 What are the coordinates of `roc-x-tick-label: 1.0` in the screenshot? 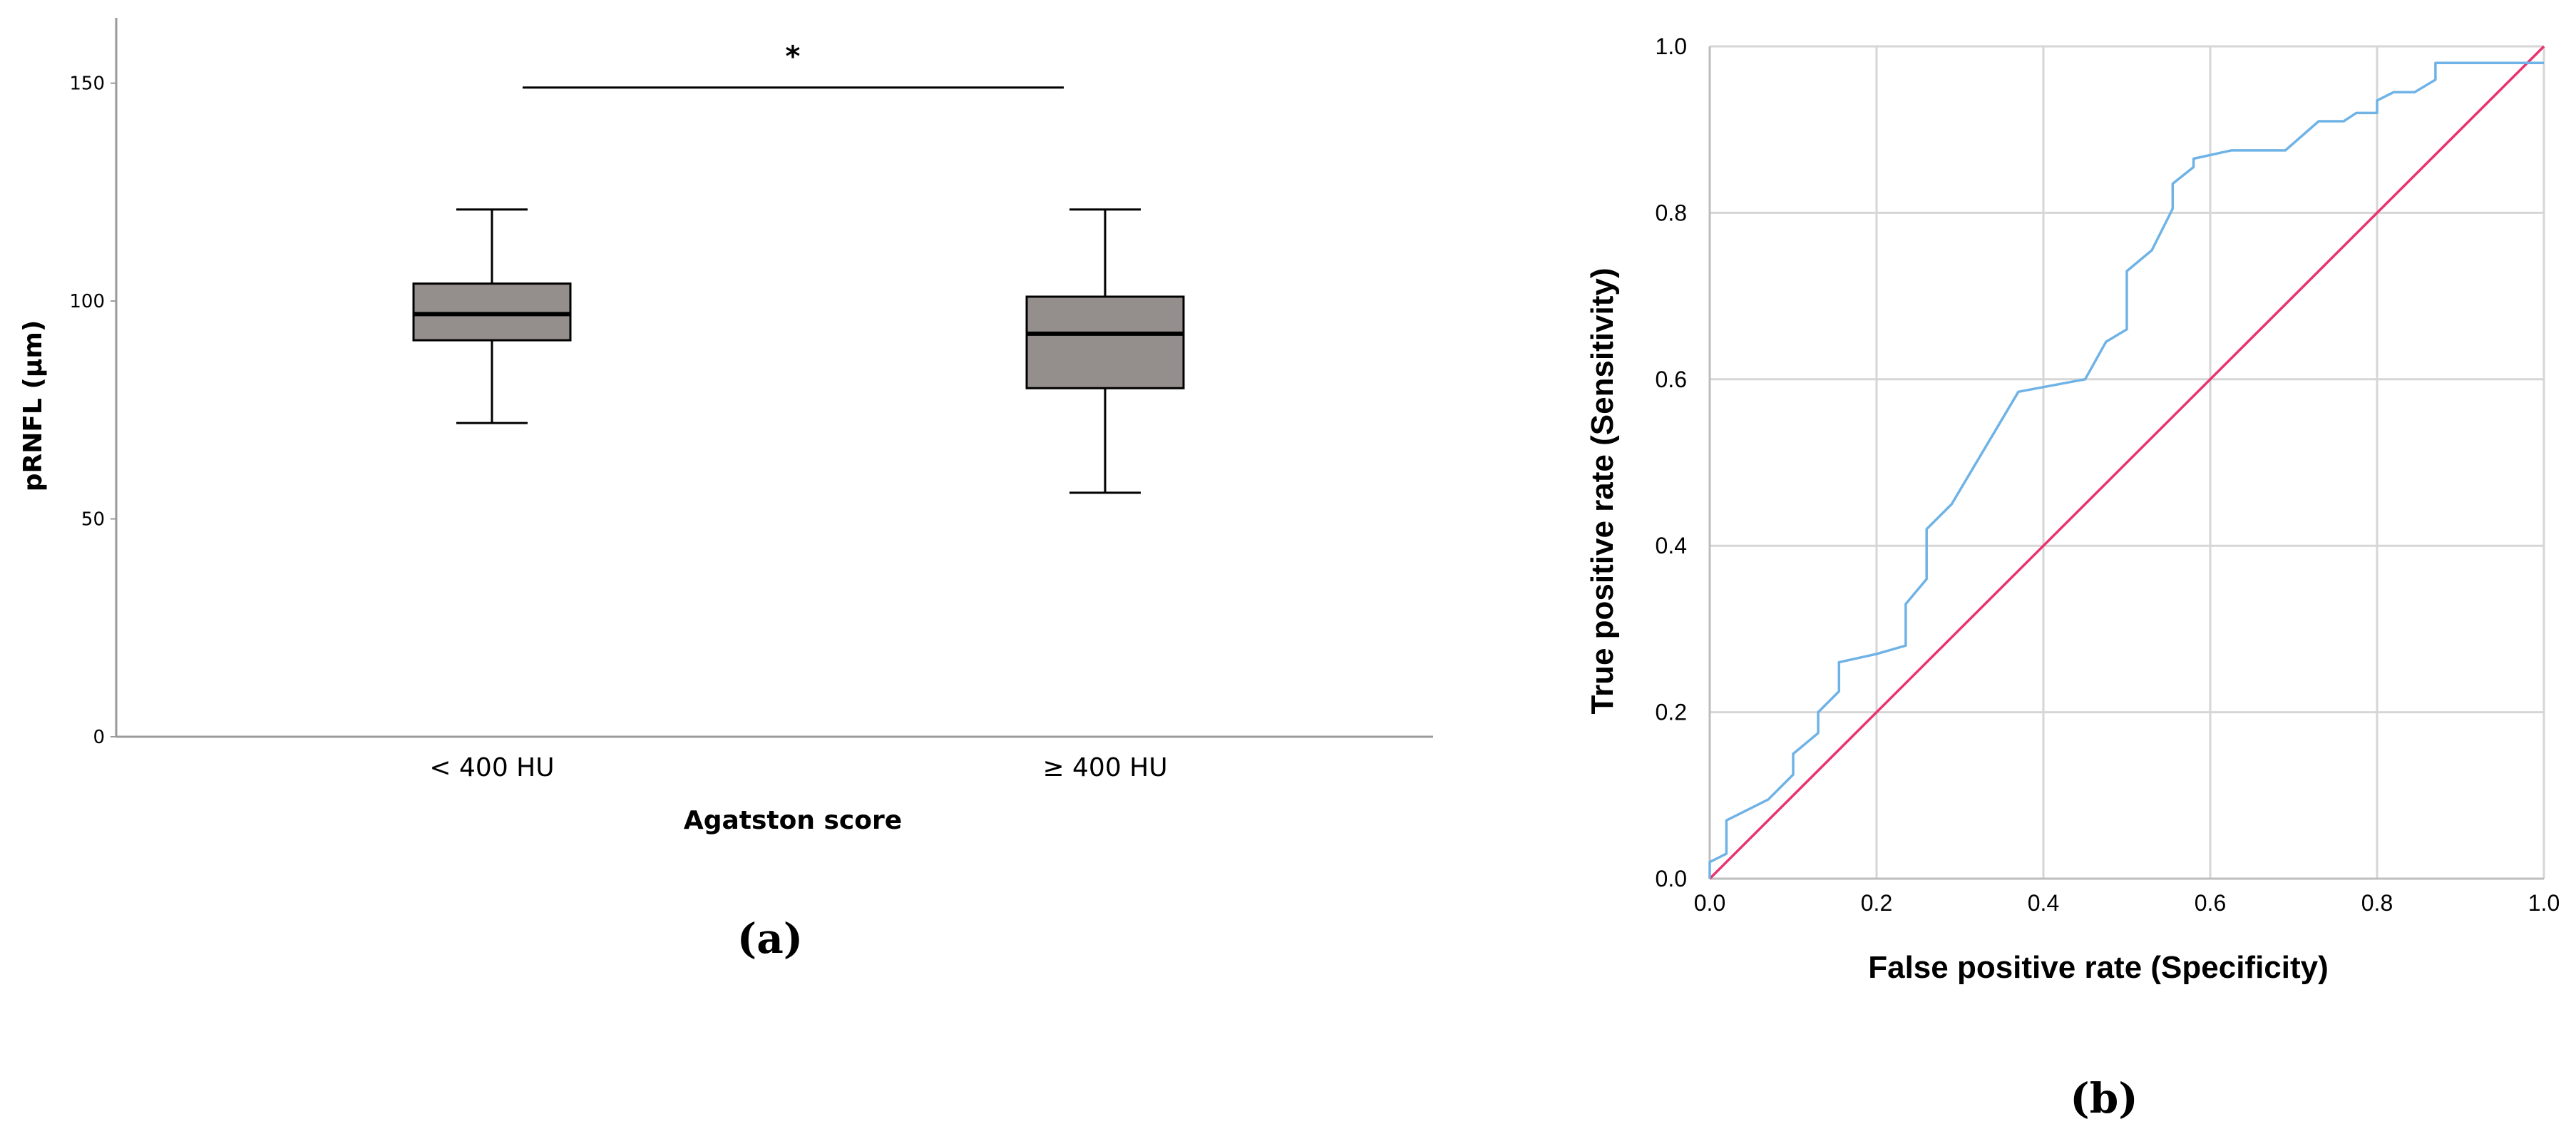 It's located at (2544, 903).